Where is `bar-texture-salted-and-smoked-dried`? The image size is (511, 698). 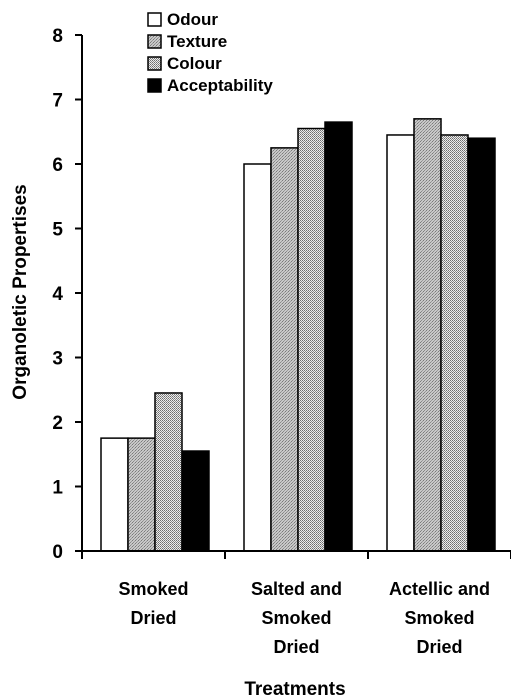 bar-texture-salted-and-smoked-dried is located at coordinates (284, 349).